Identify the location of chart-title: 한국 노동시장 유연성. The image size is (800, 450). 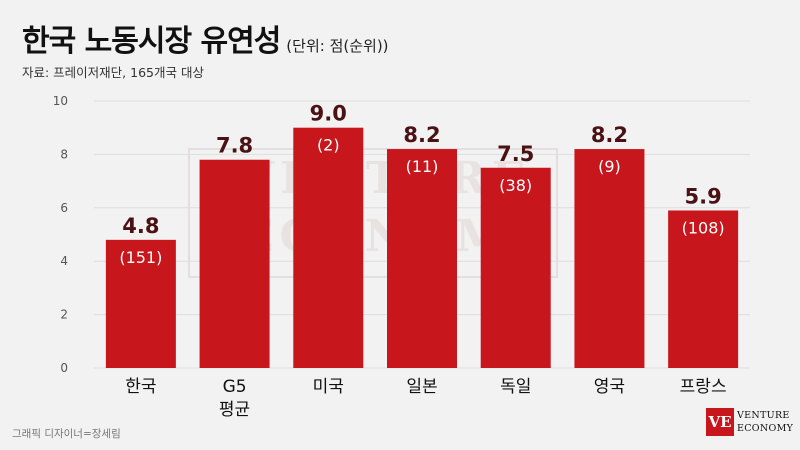
(151, 41).